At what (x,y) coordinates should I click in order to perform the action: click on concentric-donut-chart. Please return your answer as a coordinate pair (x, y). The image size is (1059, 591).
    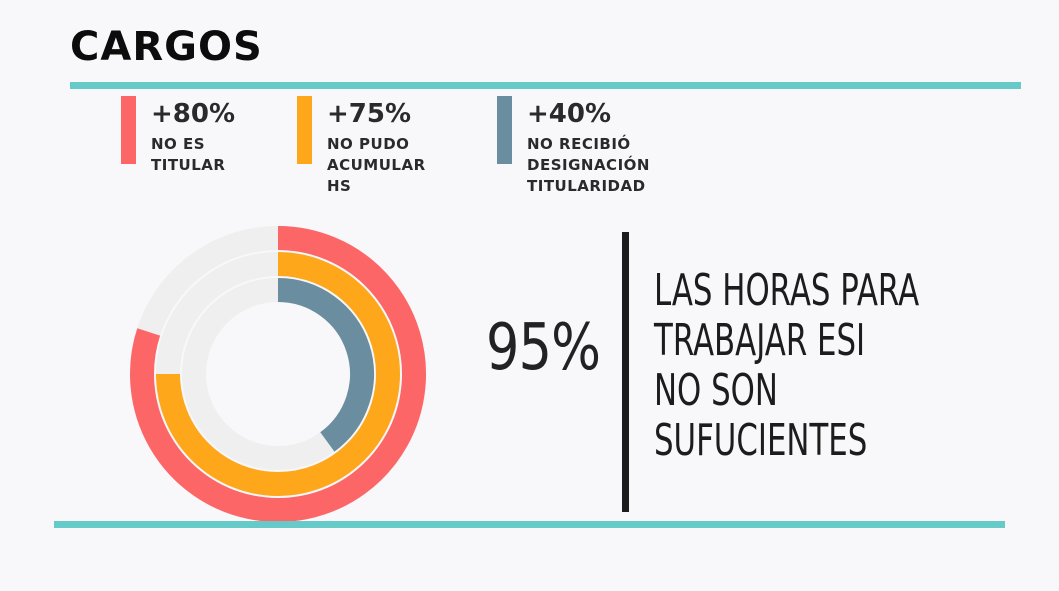
    Looking at the image, I should click on (278, 374).